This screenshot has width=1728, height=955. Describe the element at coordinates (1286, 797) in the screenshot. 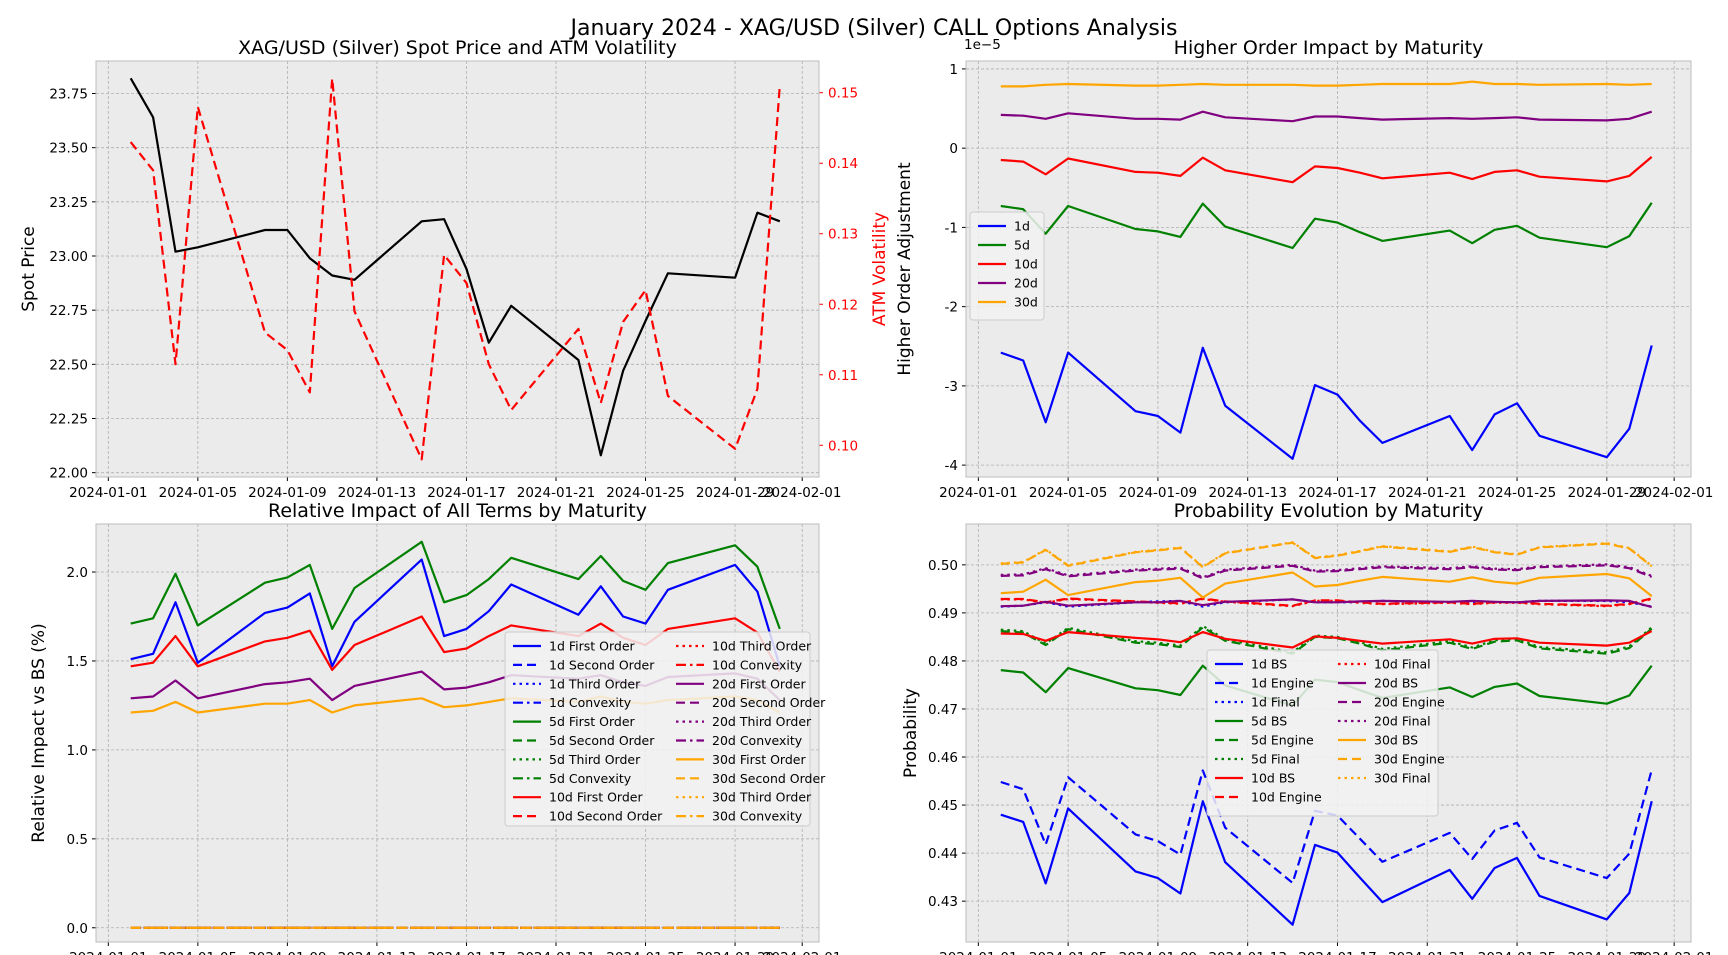

I see `legend-label: 10d Engine` at that location.